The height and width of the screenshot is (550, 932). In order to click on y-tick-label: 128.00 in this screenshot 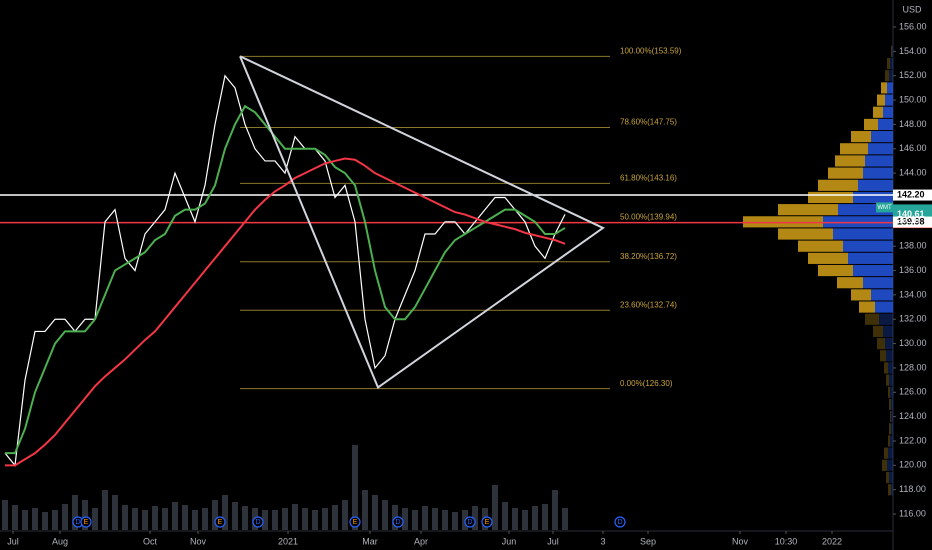, I will do `click(913, 367)`.